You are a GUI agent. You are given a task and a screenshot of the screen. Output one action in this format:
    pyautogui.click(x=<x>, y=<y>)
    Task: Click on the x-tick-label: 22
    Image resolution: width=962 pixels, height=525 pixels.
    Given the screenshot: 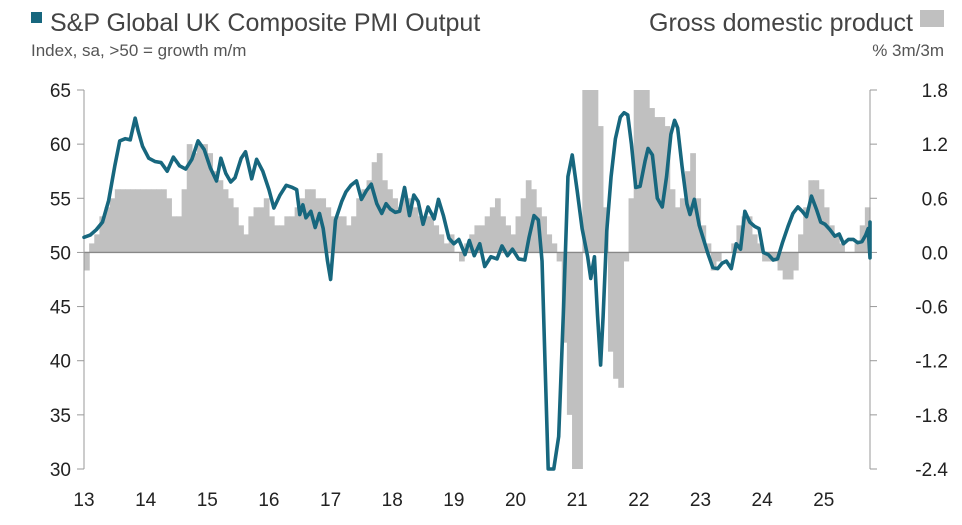 What is the action you would take?
    pyautogui.click(x=638, y=500)
    